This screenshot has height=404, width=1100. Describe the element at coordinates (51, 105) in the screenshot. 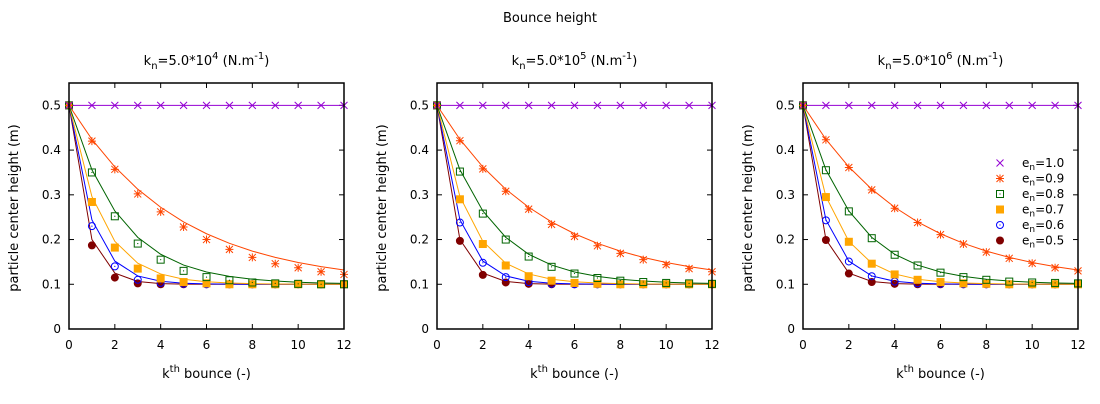

I see `y-tick-label: 0.5` at that location.